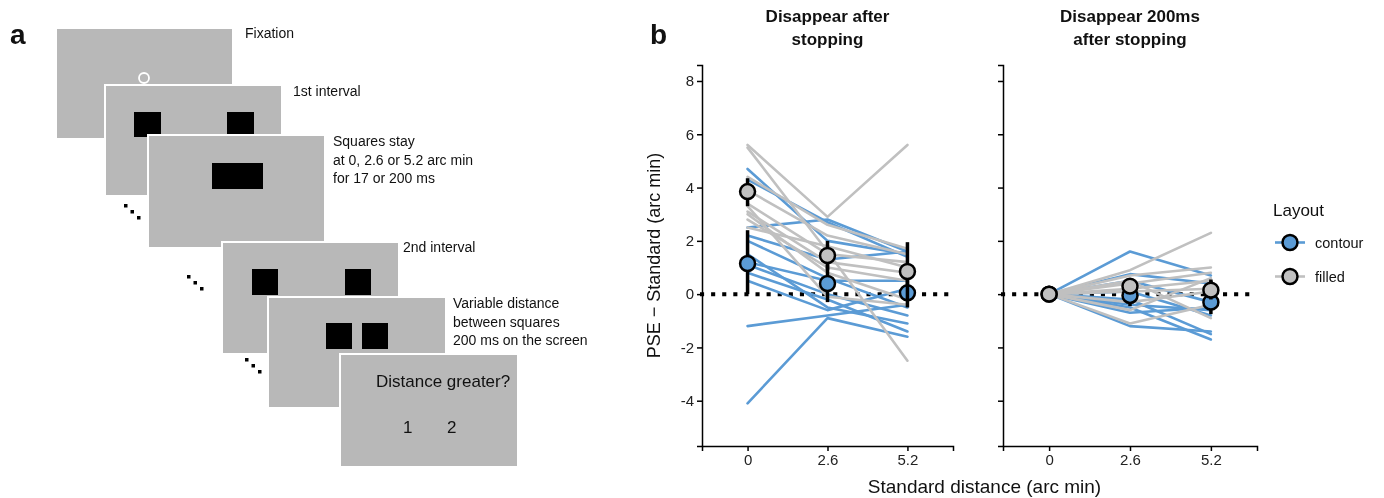  Describe the element at coordinates (654, 255) in the screenshot. I see `y-axis-title: PSE − Standard (arc min)` at that location.